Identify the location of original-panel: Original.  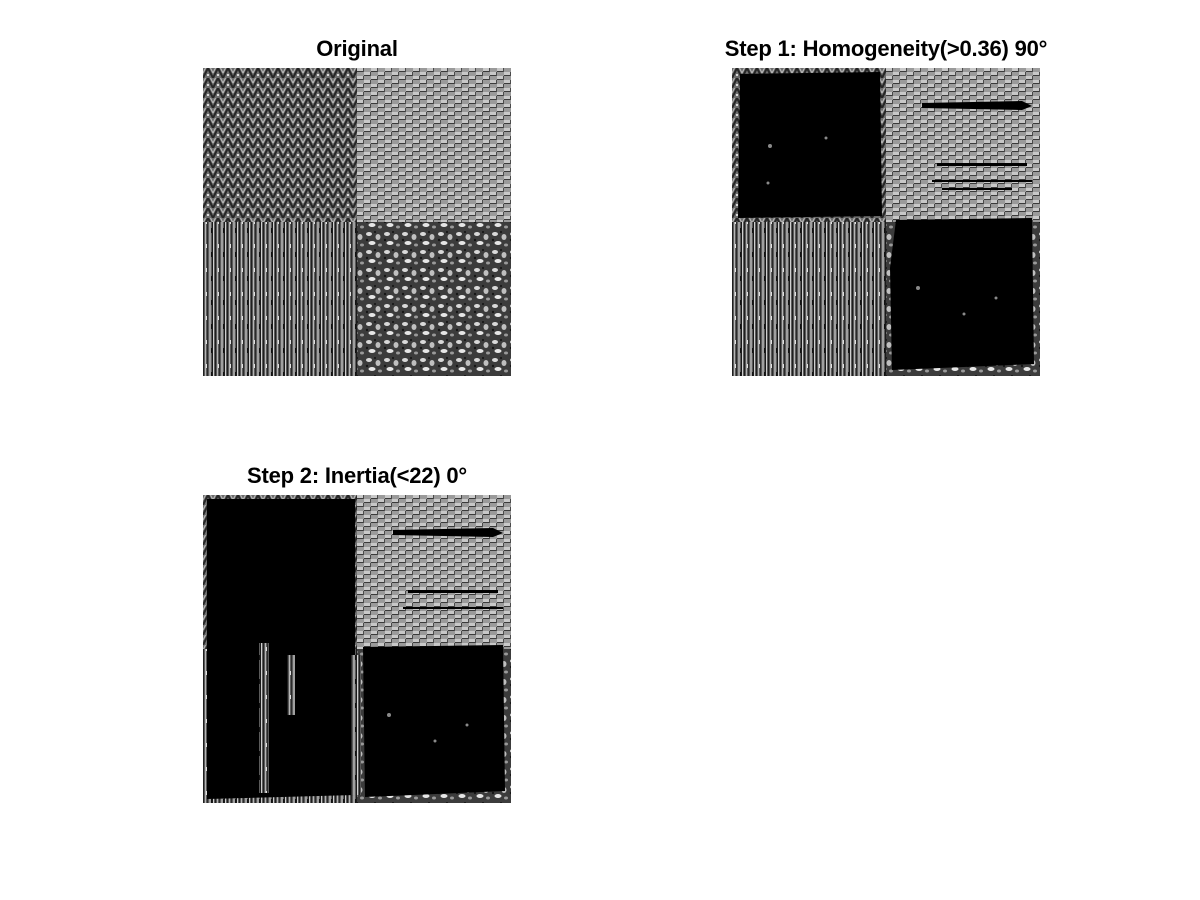
(357, 206).